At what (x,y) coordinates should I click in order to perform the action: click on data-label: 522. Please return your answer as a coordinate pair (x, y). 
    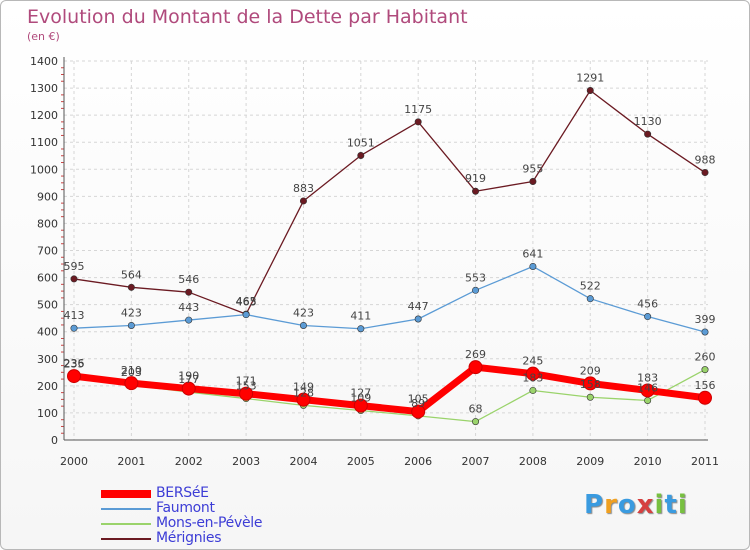
    Looking at the image, I should click on (590, 286).